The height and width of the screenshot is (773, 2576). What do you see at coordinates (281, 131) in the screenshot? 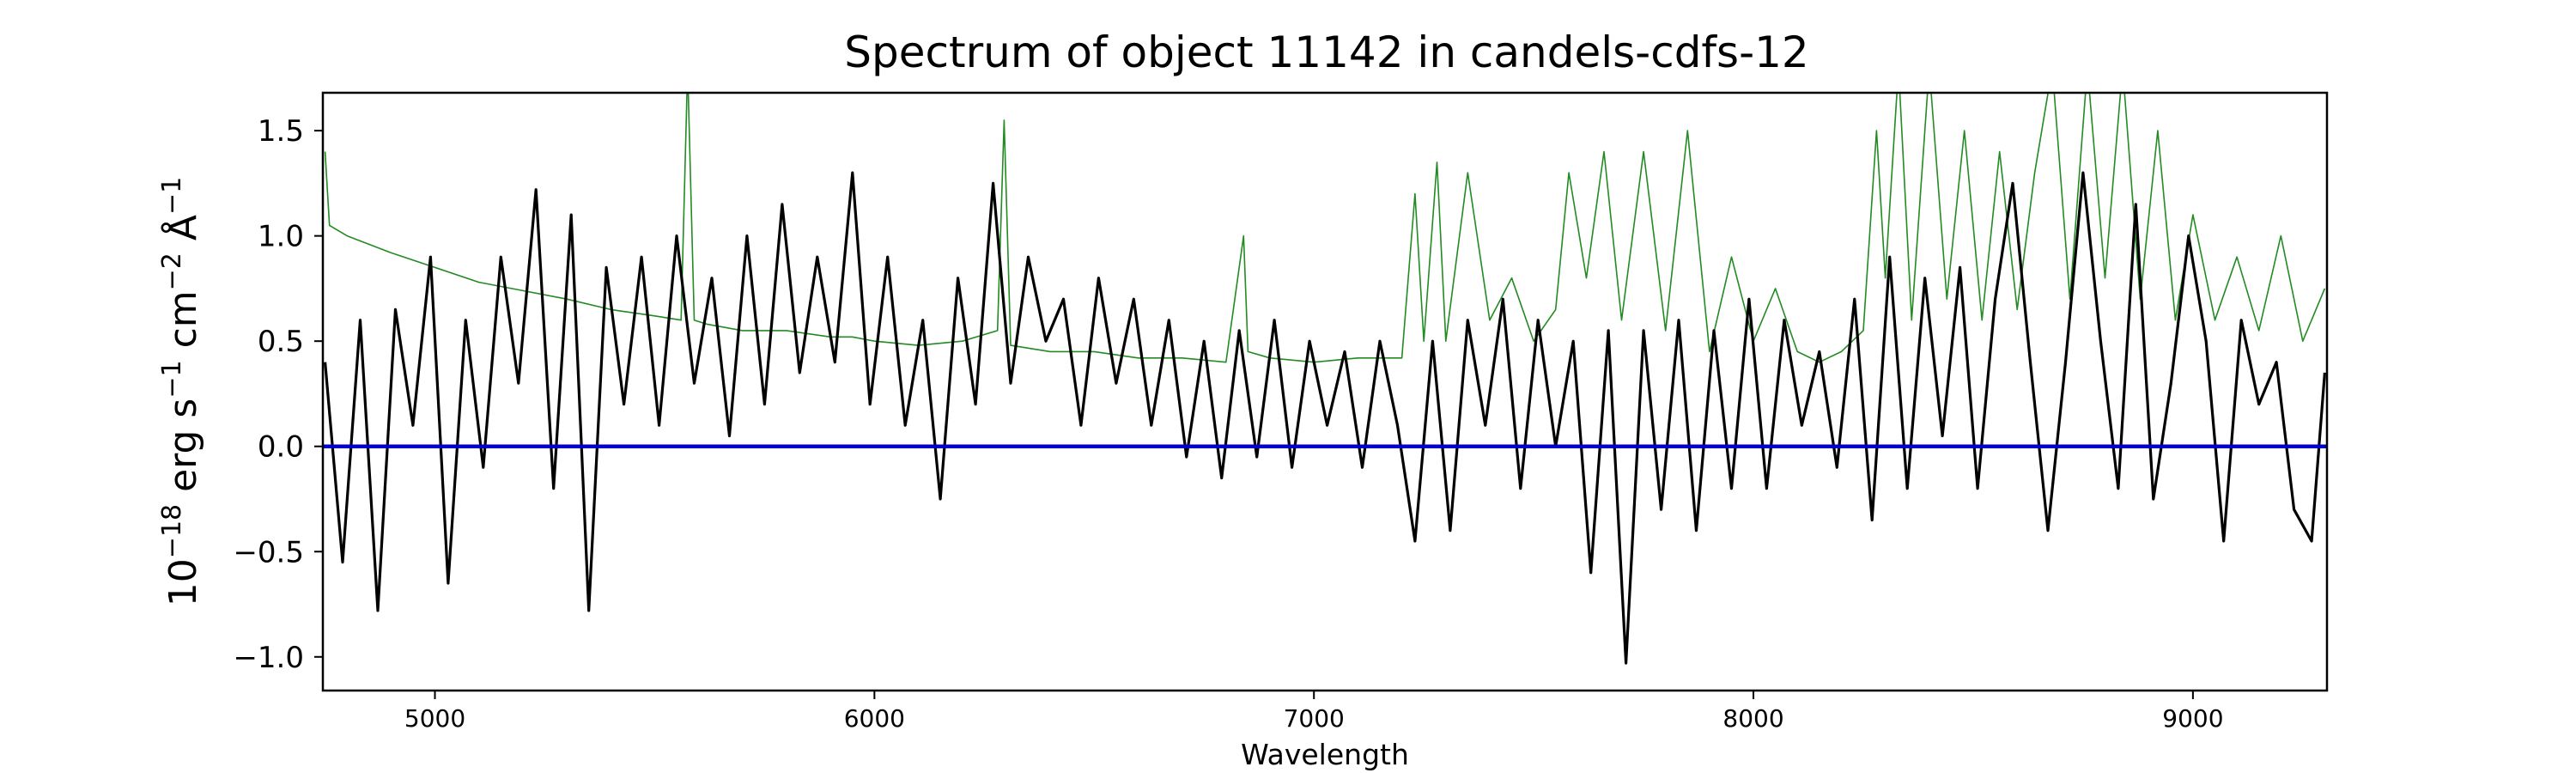
I see `y-tick-label: 1.5` at bounding box center [281, 131].